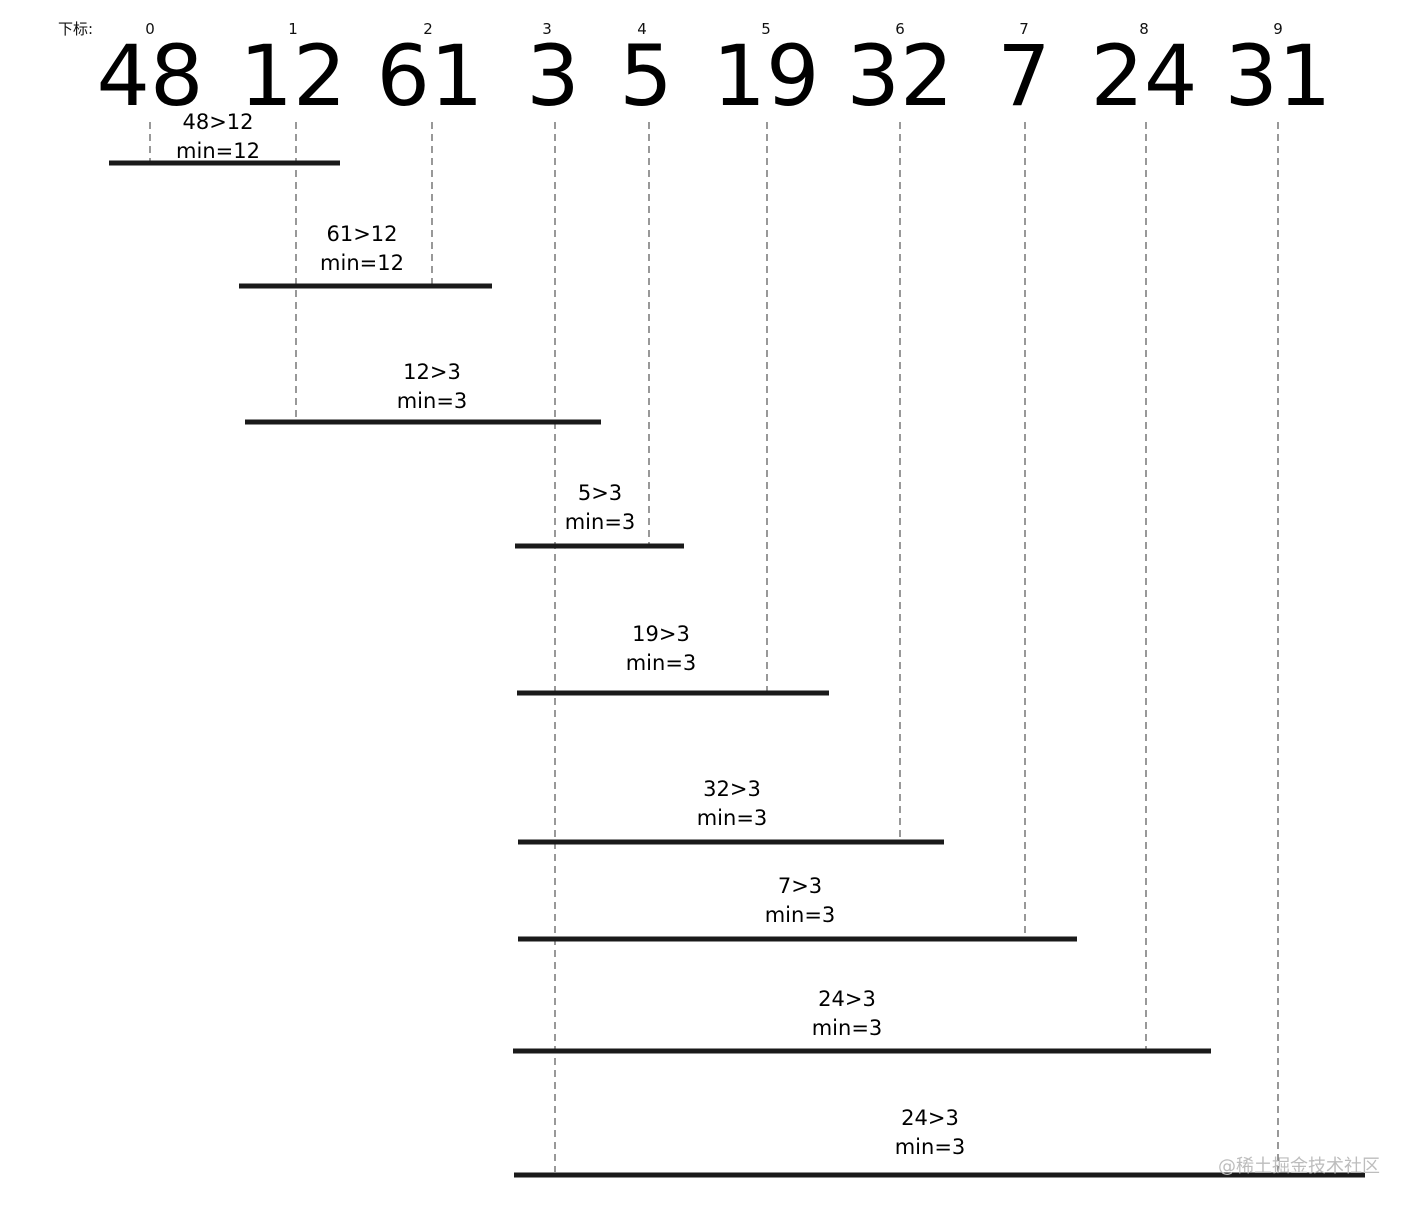 Image resolution: width=1410 pixels, height=1207 pixels. What do you see at coordinates (75, 29) in the screenshot?
I see `index-label: 下标:` at bounding box center [75, 29].